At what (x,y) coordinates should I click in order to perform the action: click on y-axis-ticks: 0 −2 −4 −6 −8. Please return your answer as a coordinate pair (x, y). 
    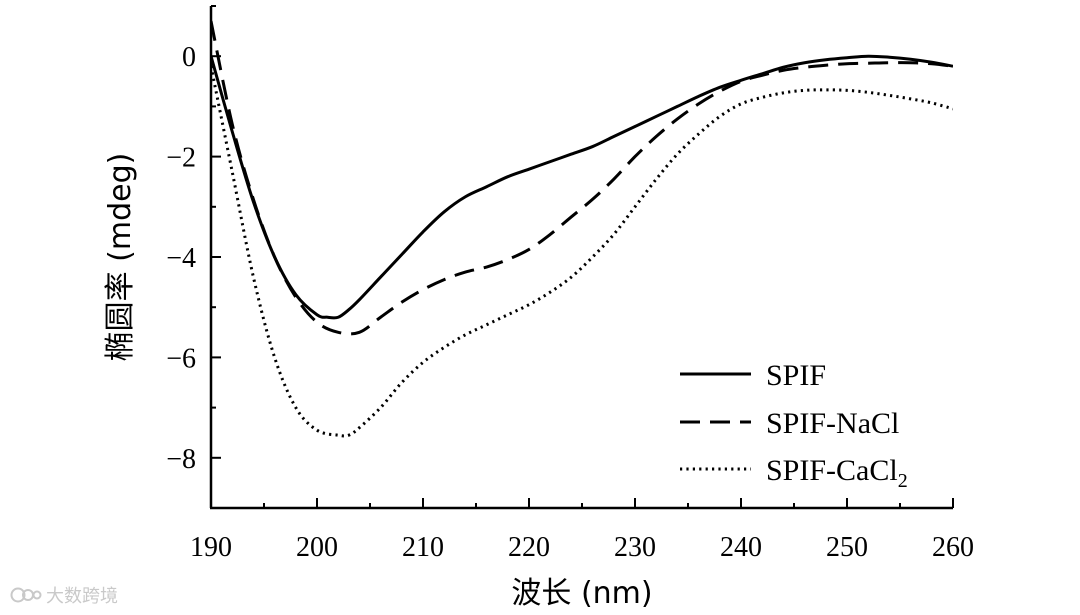
    Looking at the image, I should click on (193, 240).